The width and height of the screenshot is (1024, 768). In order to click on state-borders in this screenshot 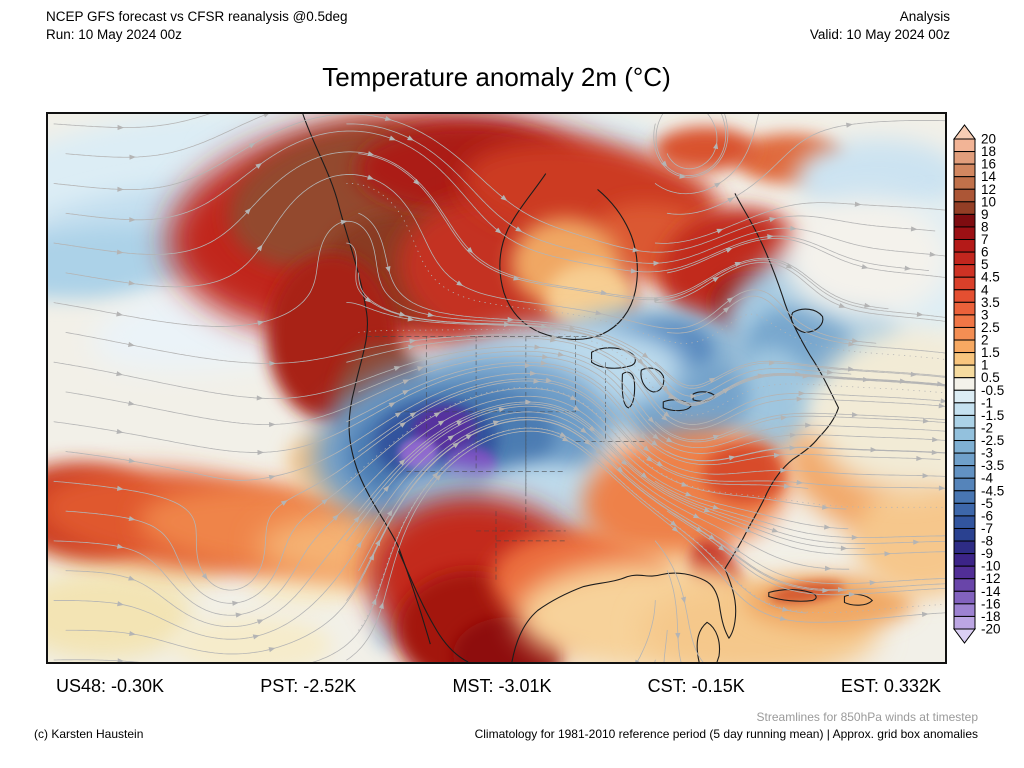, I will do `click(506, 458)`.